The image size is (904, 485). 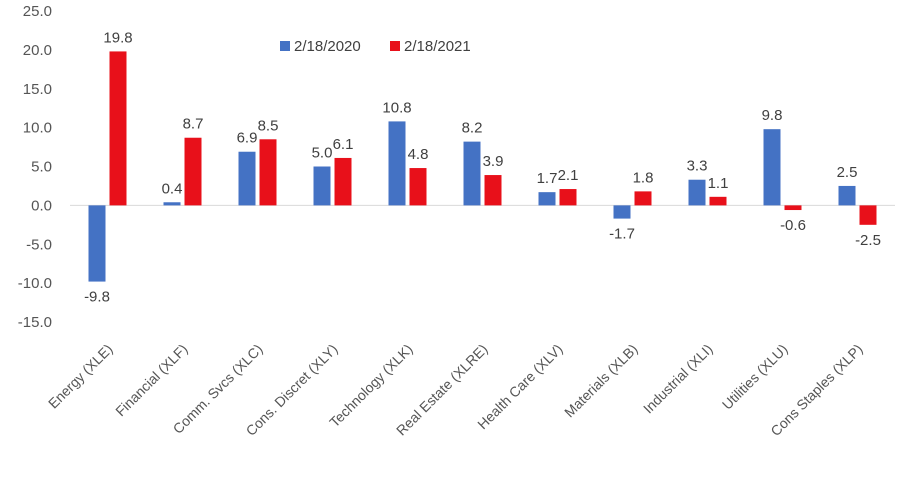 I want to click on data-label: 8.5, so click(x=268, y=125).